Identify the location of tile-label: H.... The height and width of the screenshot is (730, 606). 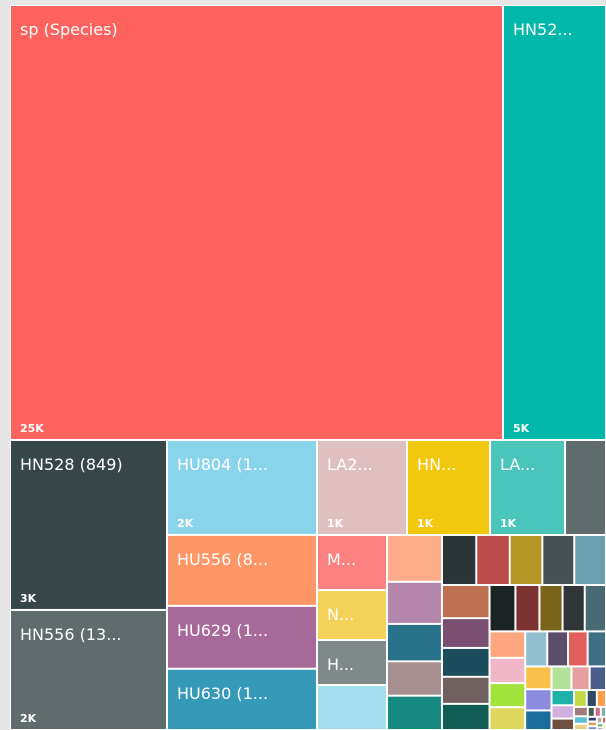
(340, 664).